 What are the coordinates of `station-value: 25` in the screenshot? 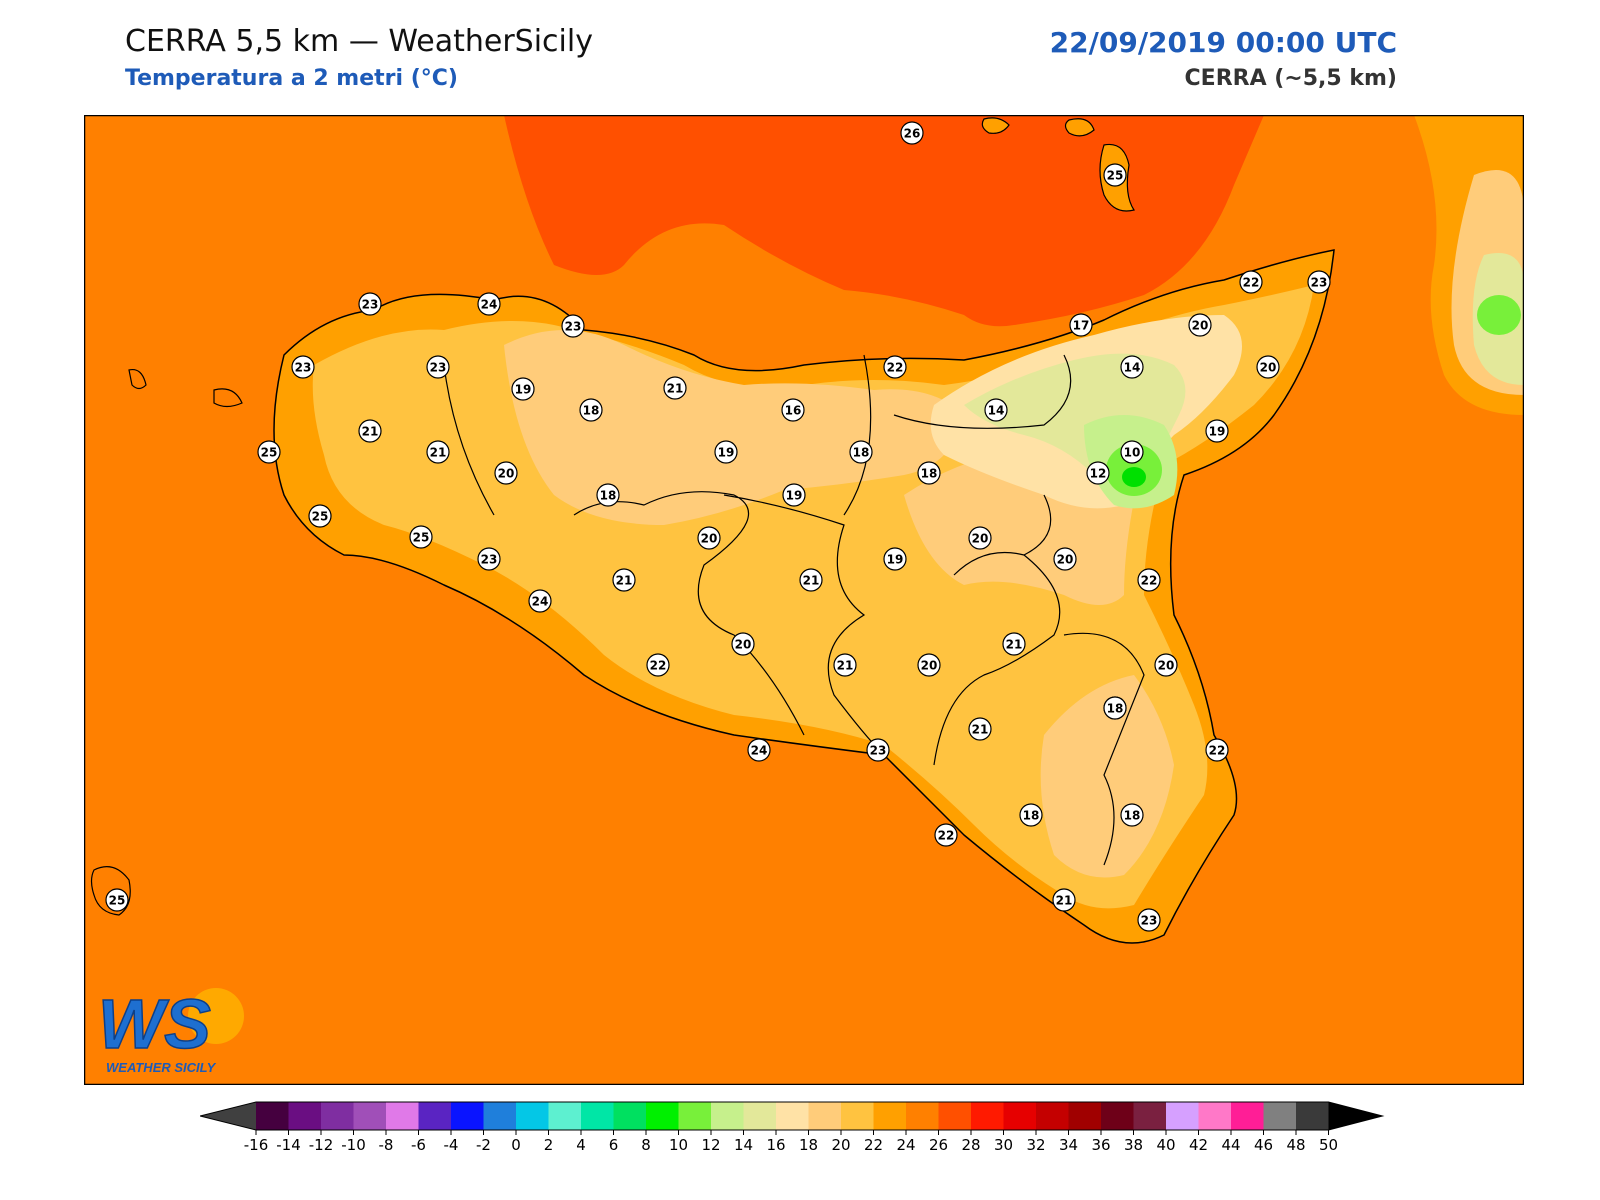 It's located at (320, 517).